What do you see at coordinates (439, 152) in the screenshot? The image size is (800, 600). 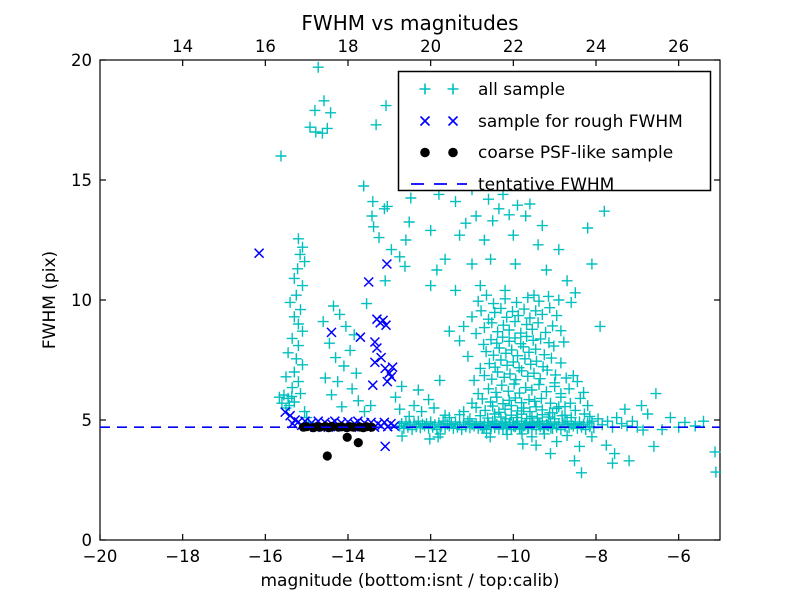 I see `legend-dot-marker-icon` at bounding box center [439, 152].